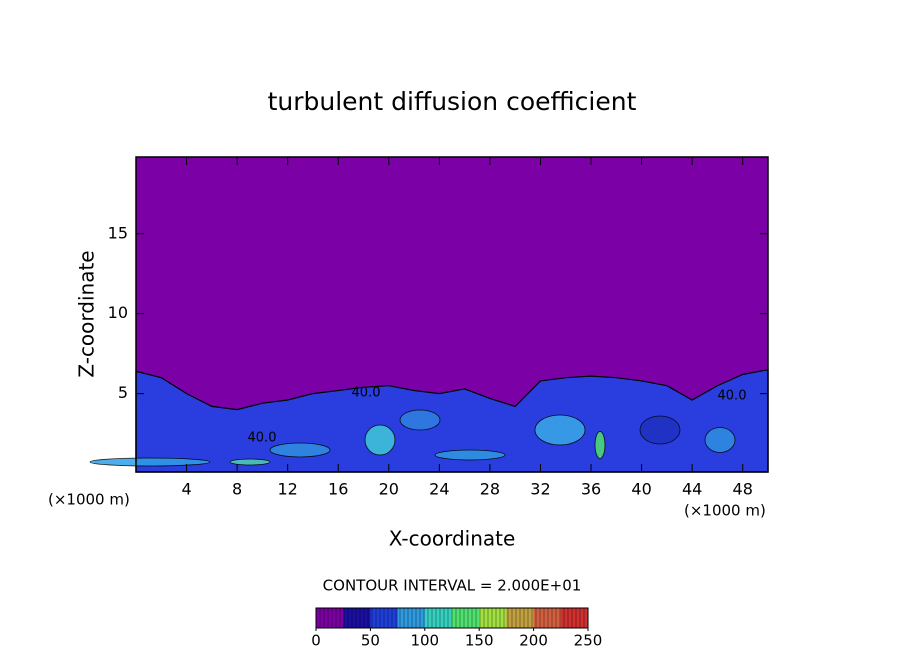 This screenshot has width=904, height=654. What do you see at coordinates (692, 489) in the screenshot?
I see `x-tick-label: 44` at bounding box center [692, 489].